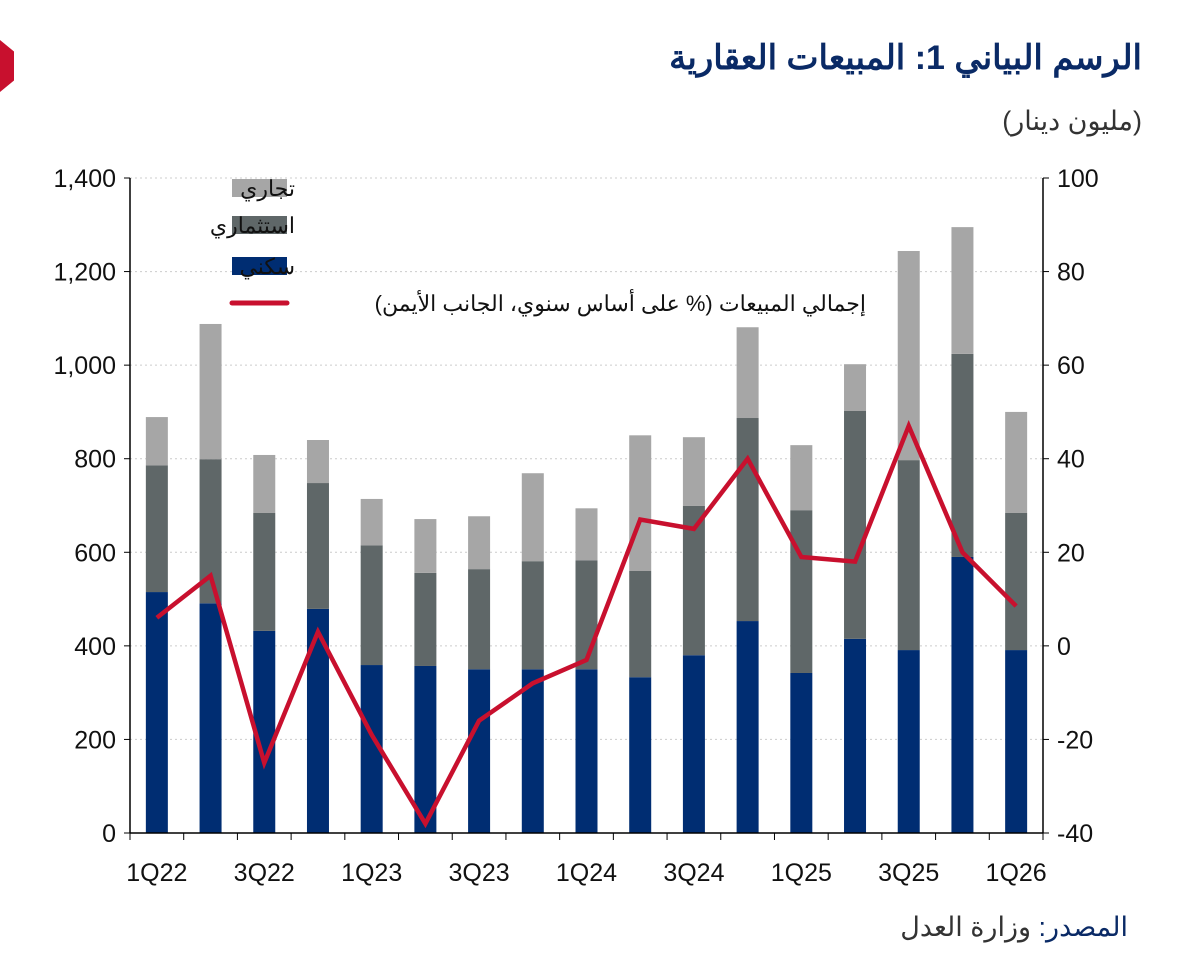 The width and height of the screenshot is (1200, 963). Describe the element at coordinates (95, 740) in the screenshot. I see `y-tick-label: 200` at that location.